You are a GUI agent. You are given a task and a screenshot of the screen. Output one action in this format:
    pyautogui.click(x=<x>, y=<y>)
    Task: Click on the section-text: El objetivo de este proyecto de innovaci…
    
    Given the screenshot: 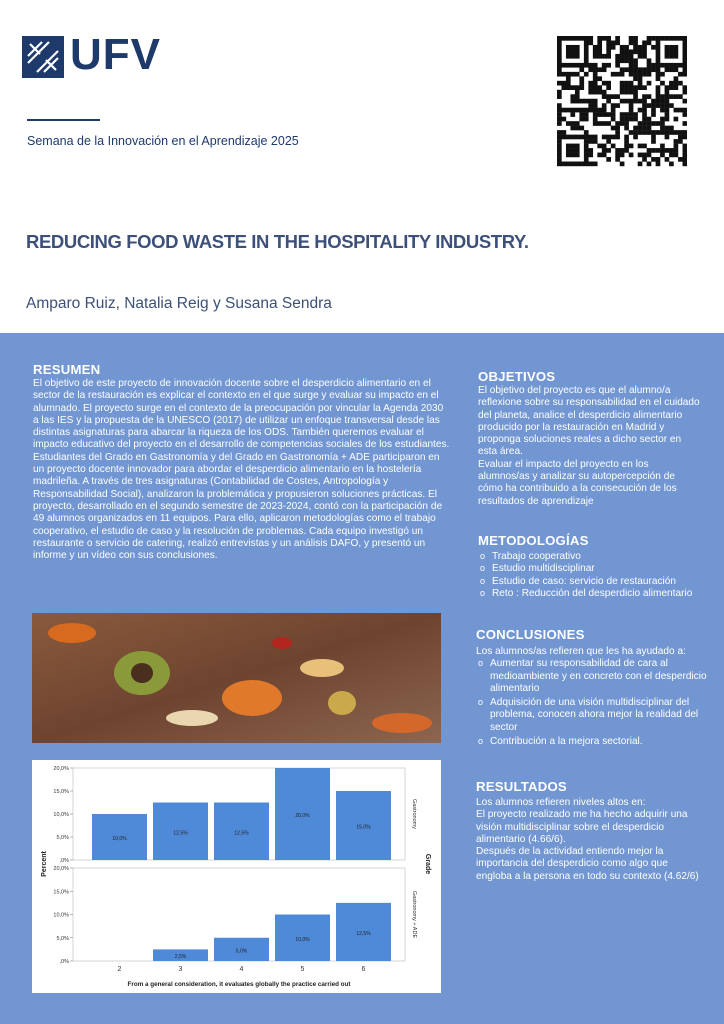 What is the action you would take?
    pyautogui.click(x=242, y=470)
    